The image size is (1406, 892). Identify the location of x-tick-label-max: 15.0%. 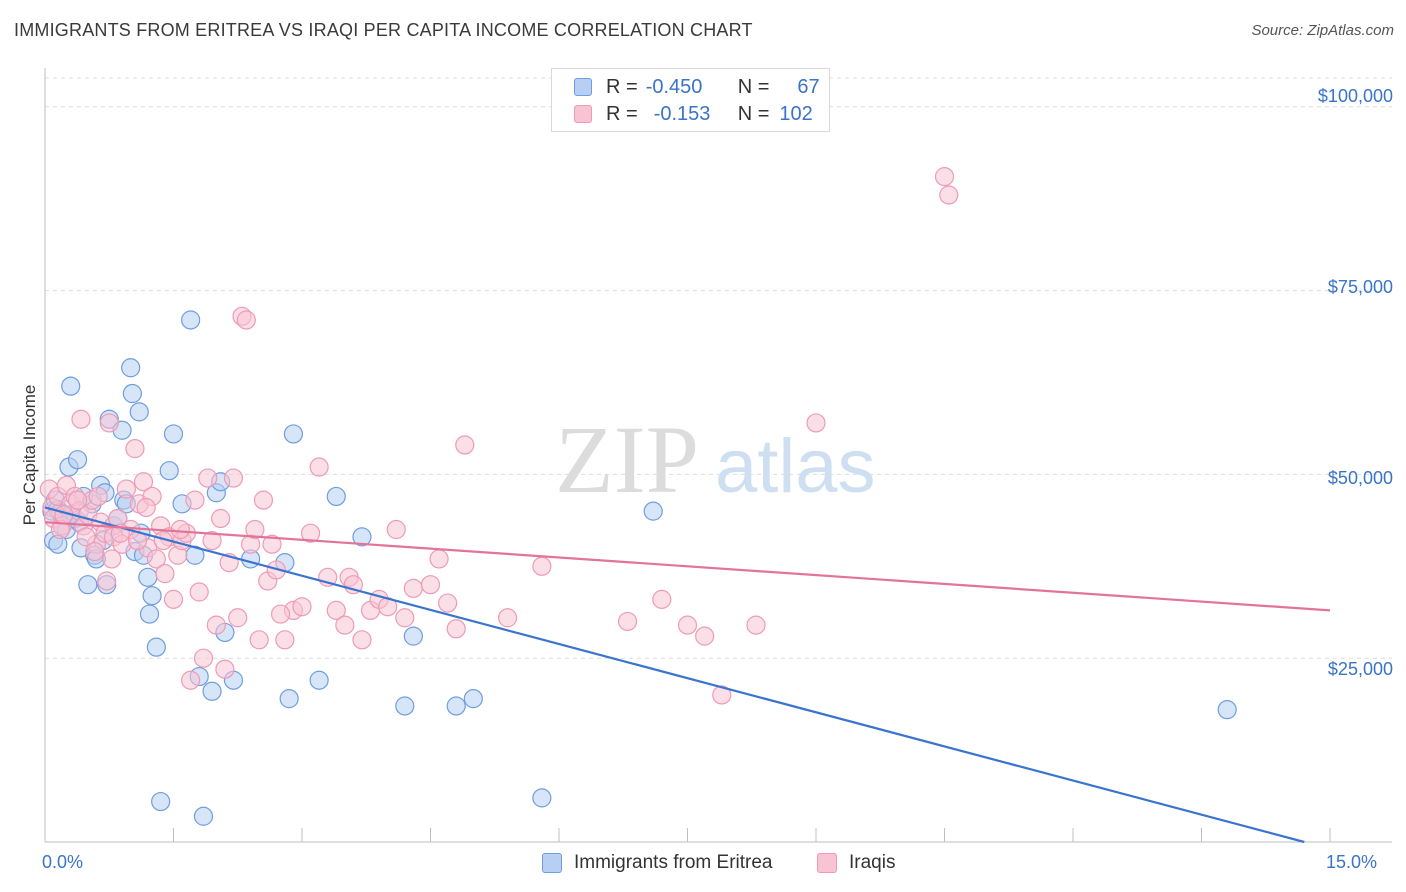
(1352, 862).